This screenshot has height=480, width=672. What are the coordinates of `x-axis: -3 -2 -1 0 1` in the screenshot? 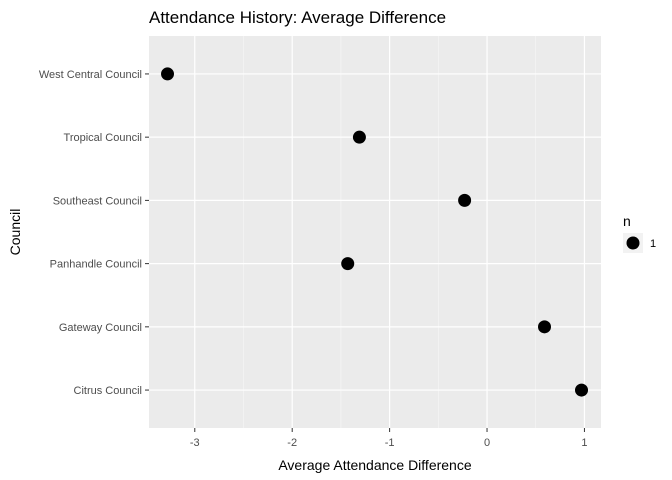 It's located at (389, 438).